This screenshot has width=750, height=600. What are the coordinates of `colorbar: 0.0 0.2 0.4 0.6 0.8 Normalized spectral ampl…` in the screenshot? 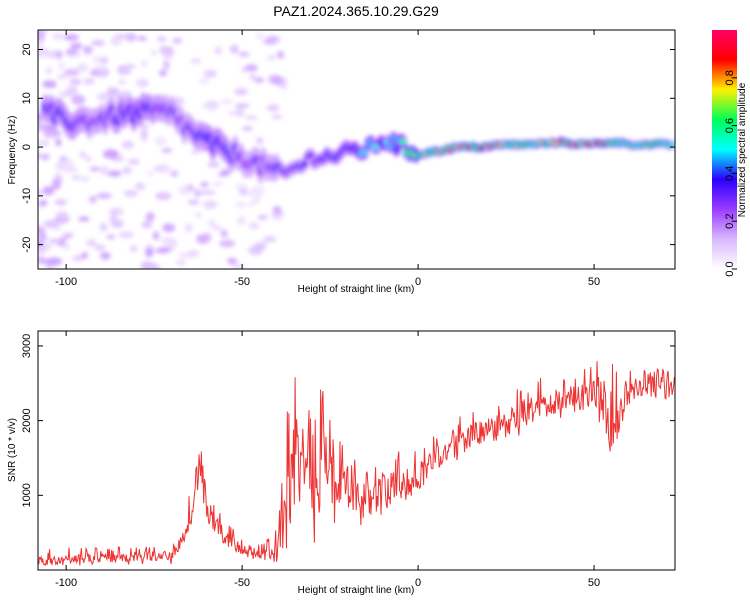 It's located at (730, 153).